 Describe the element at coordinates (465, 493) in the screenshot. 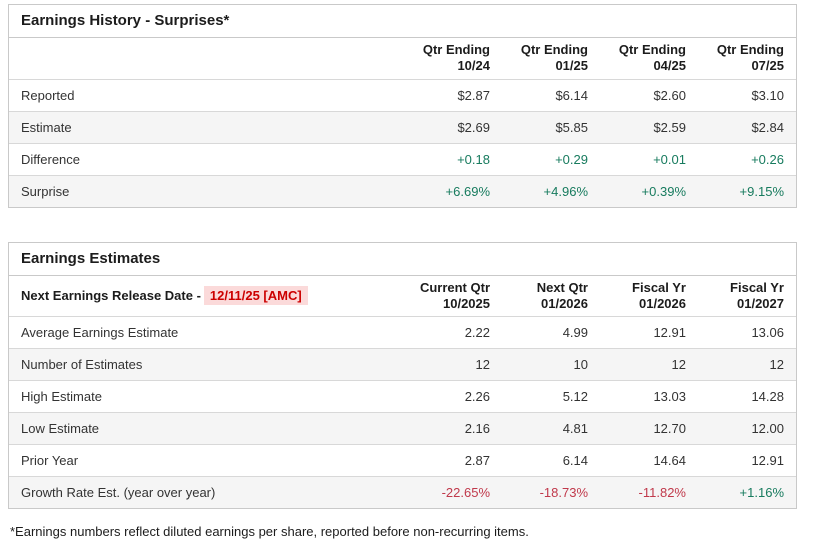

I see `cell-value: -22.65%` at that location.